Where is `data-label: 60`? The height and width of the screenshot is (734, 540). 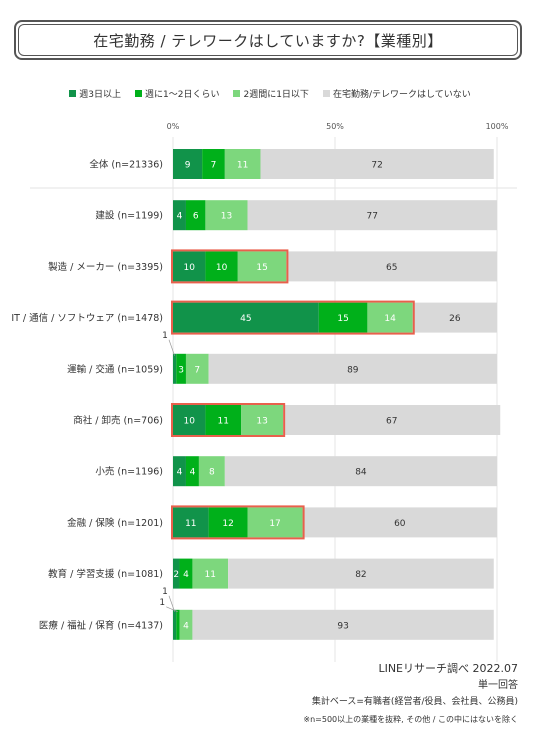 data-label: 60 is located at coordinates (400, 524).